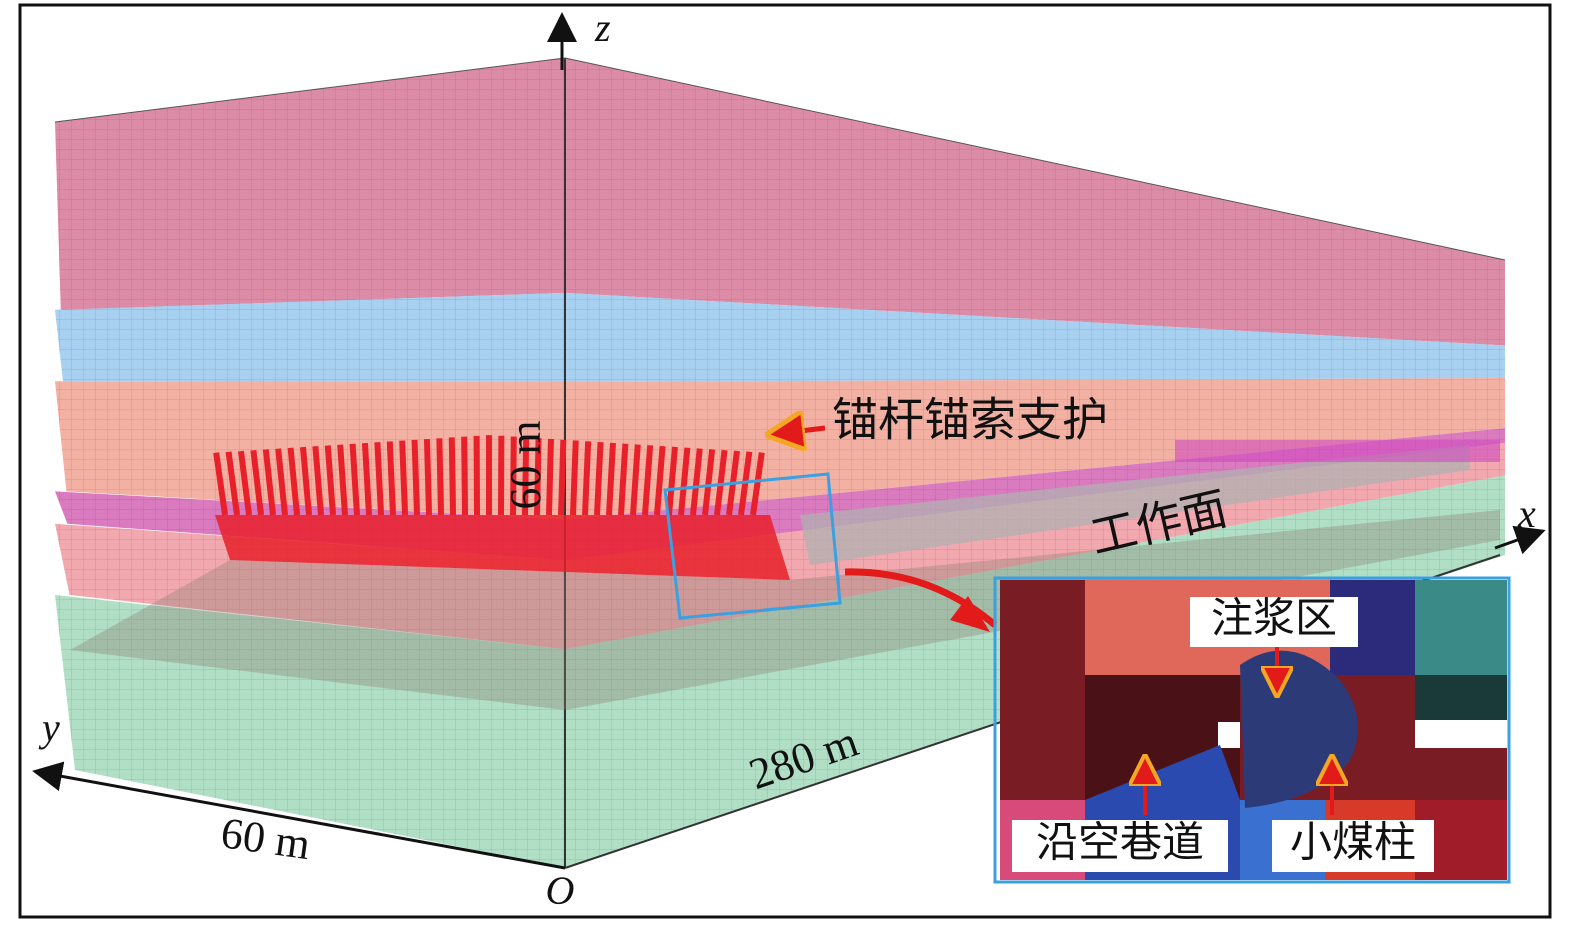 This screenshot has width=1575, height=932. Describe the element at coordinates (1252, 730) in the screenshot. I see `inset: 注浆区 沿空巷道 小煤柱` at that location.